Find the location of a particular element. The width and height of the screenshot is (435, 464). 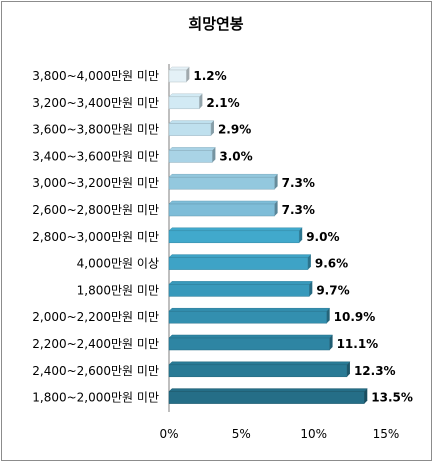

category-label: 1,800~2,000만원 미만 is located at coordinates (95, 398).